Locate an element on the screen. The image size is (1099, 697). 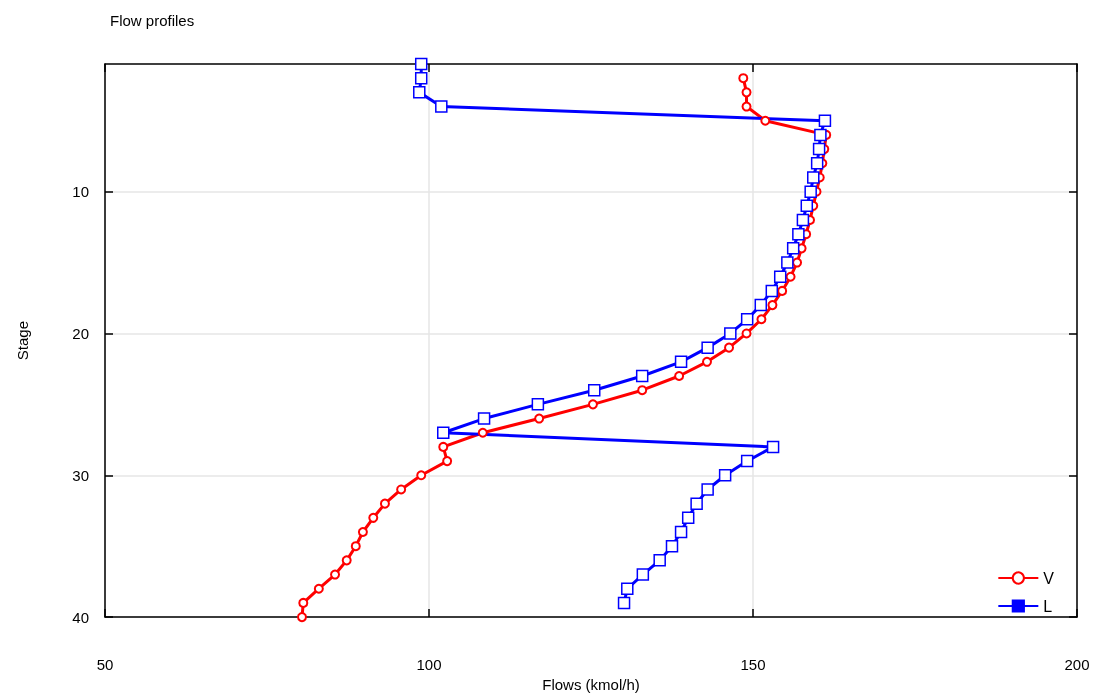
x-tick-label: 50 is located at coordinates (105, 665).